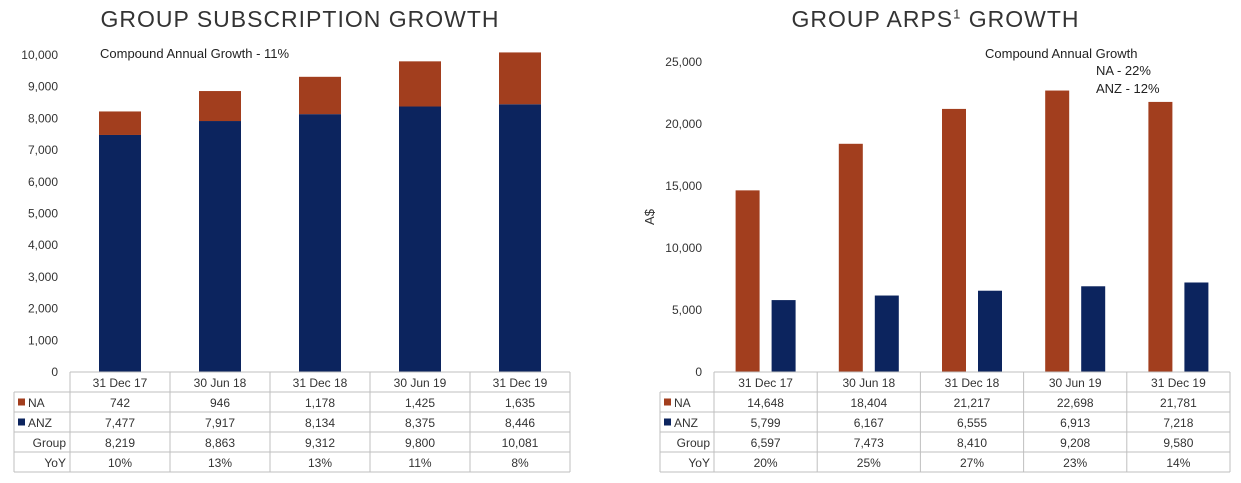  I want to click on row-label: YoY, so click(699, 463).